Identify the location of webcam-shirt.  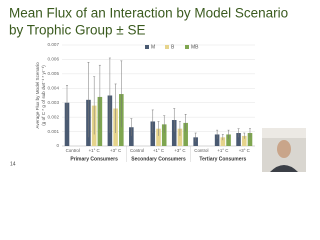
(284, 168).